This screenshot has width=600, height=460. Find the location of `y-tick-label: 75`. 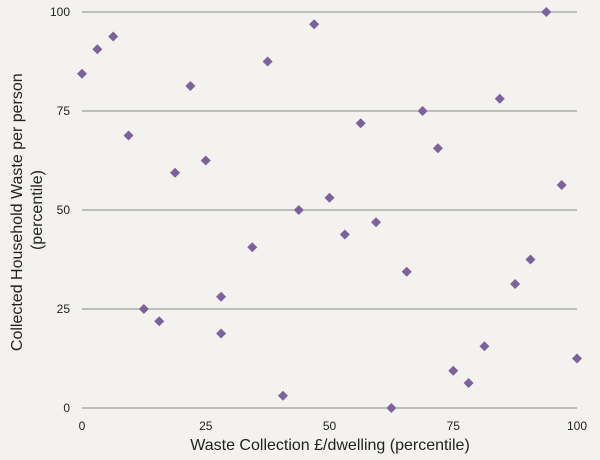

y-tick-label: 75 is located at coordinates (64, 111).